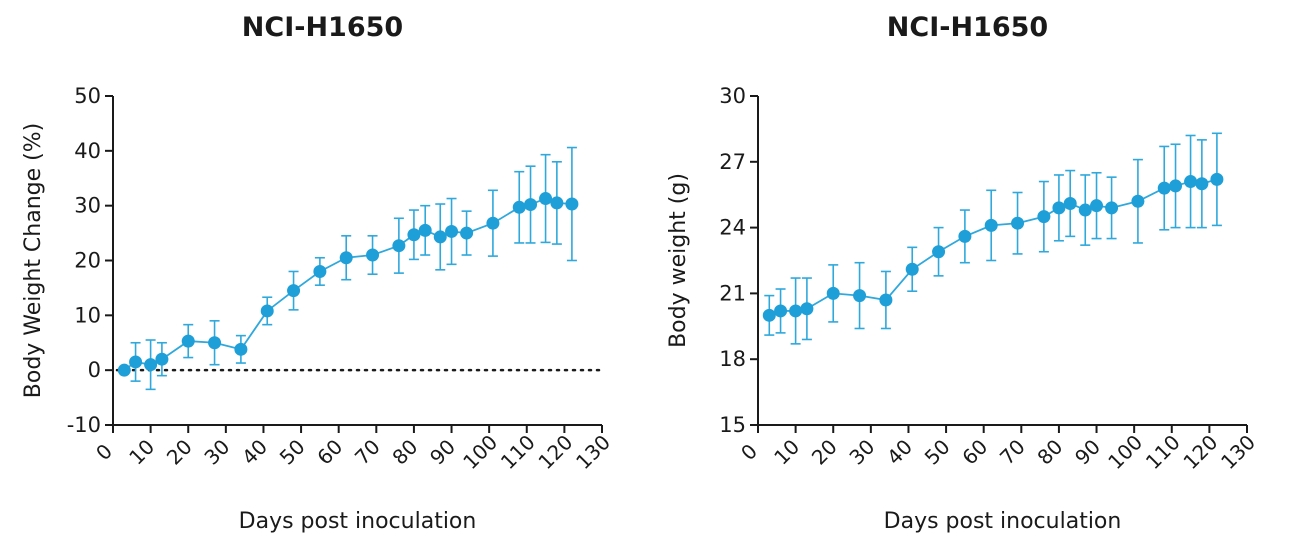  I want to click on chart-title-right: NCI-H1650, so click(967, 27).